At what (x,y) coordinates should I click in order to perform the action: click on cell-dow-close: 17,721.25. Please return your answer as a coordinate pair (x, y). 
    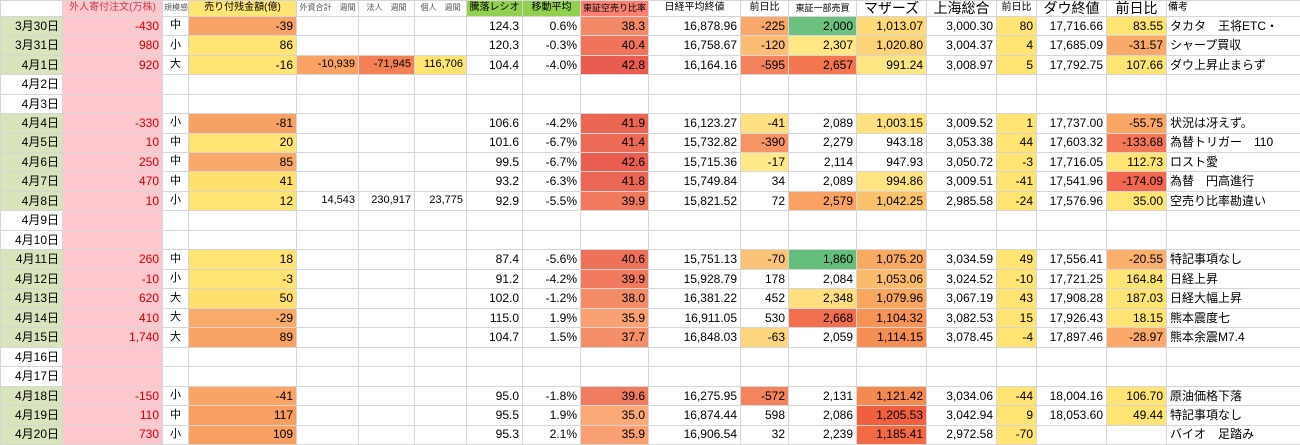
    Looking at the image, I should click on (1071, 279).